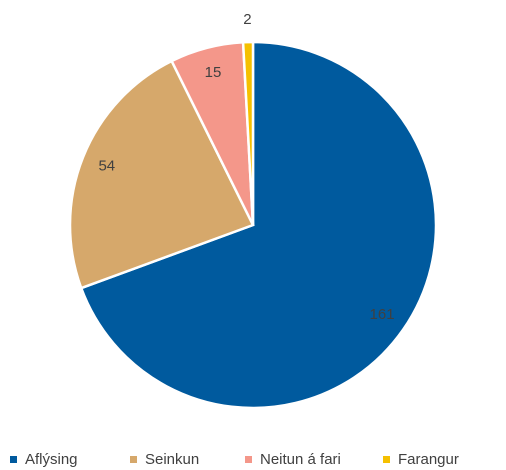 The width and height of the screenshot is (506, 470). I want to click on legend-label: Neitun á fari, so click(300, 459).